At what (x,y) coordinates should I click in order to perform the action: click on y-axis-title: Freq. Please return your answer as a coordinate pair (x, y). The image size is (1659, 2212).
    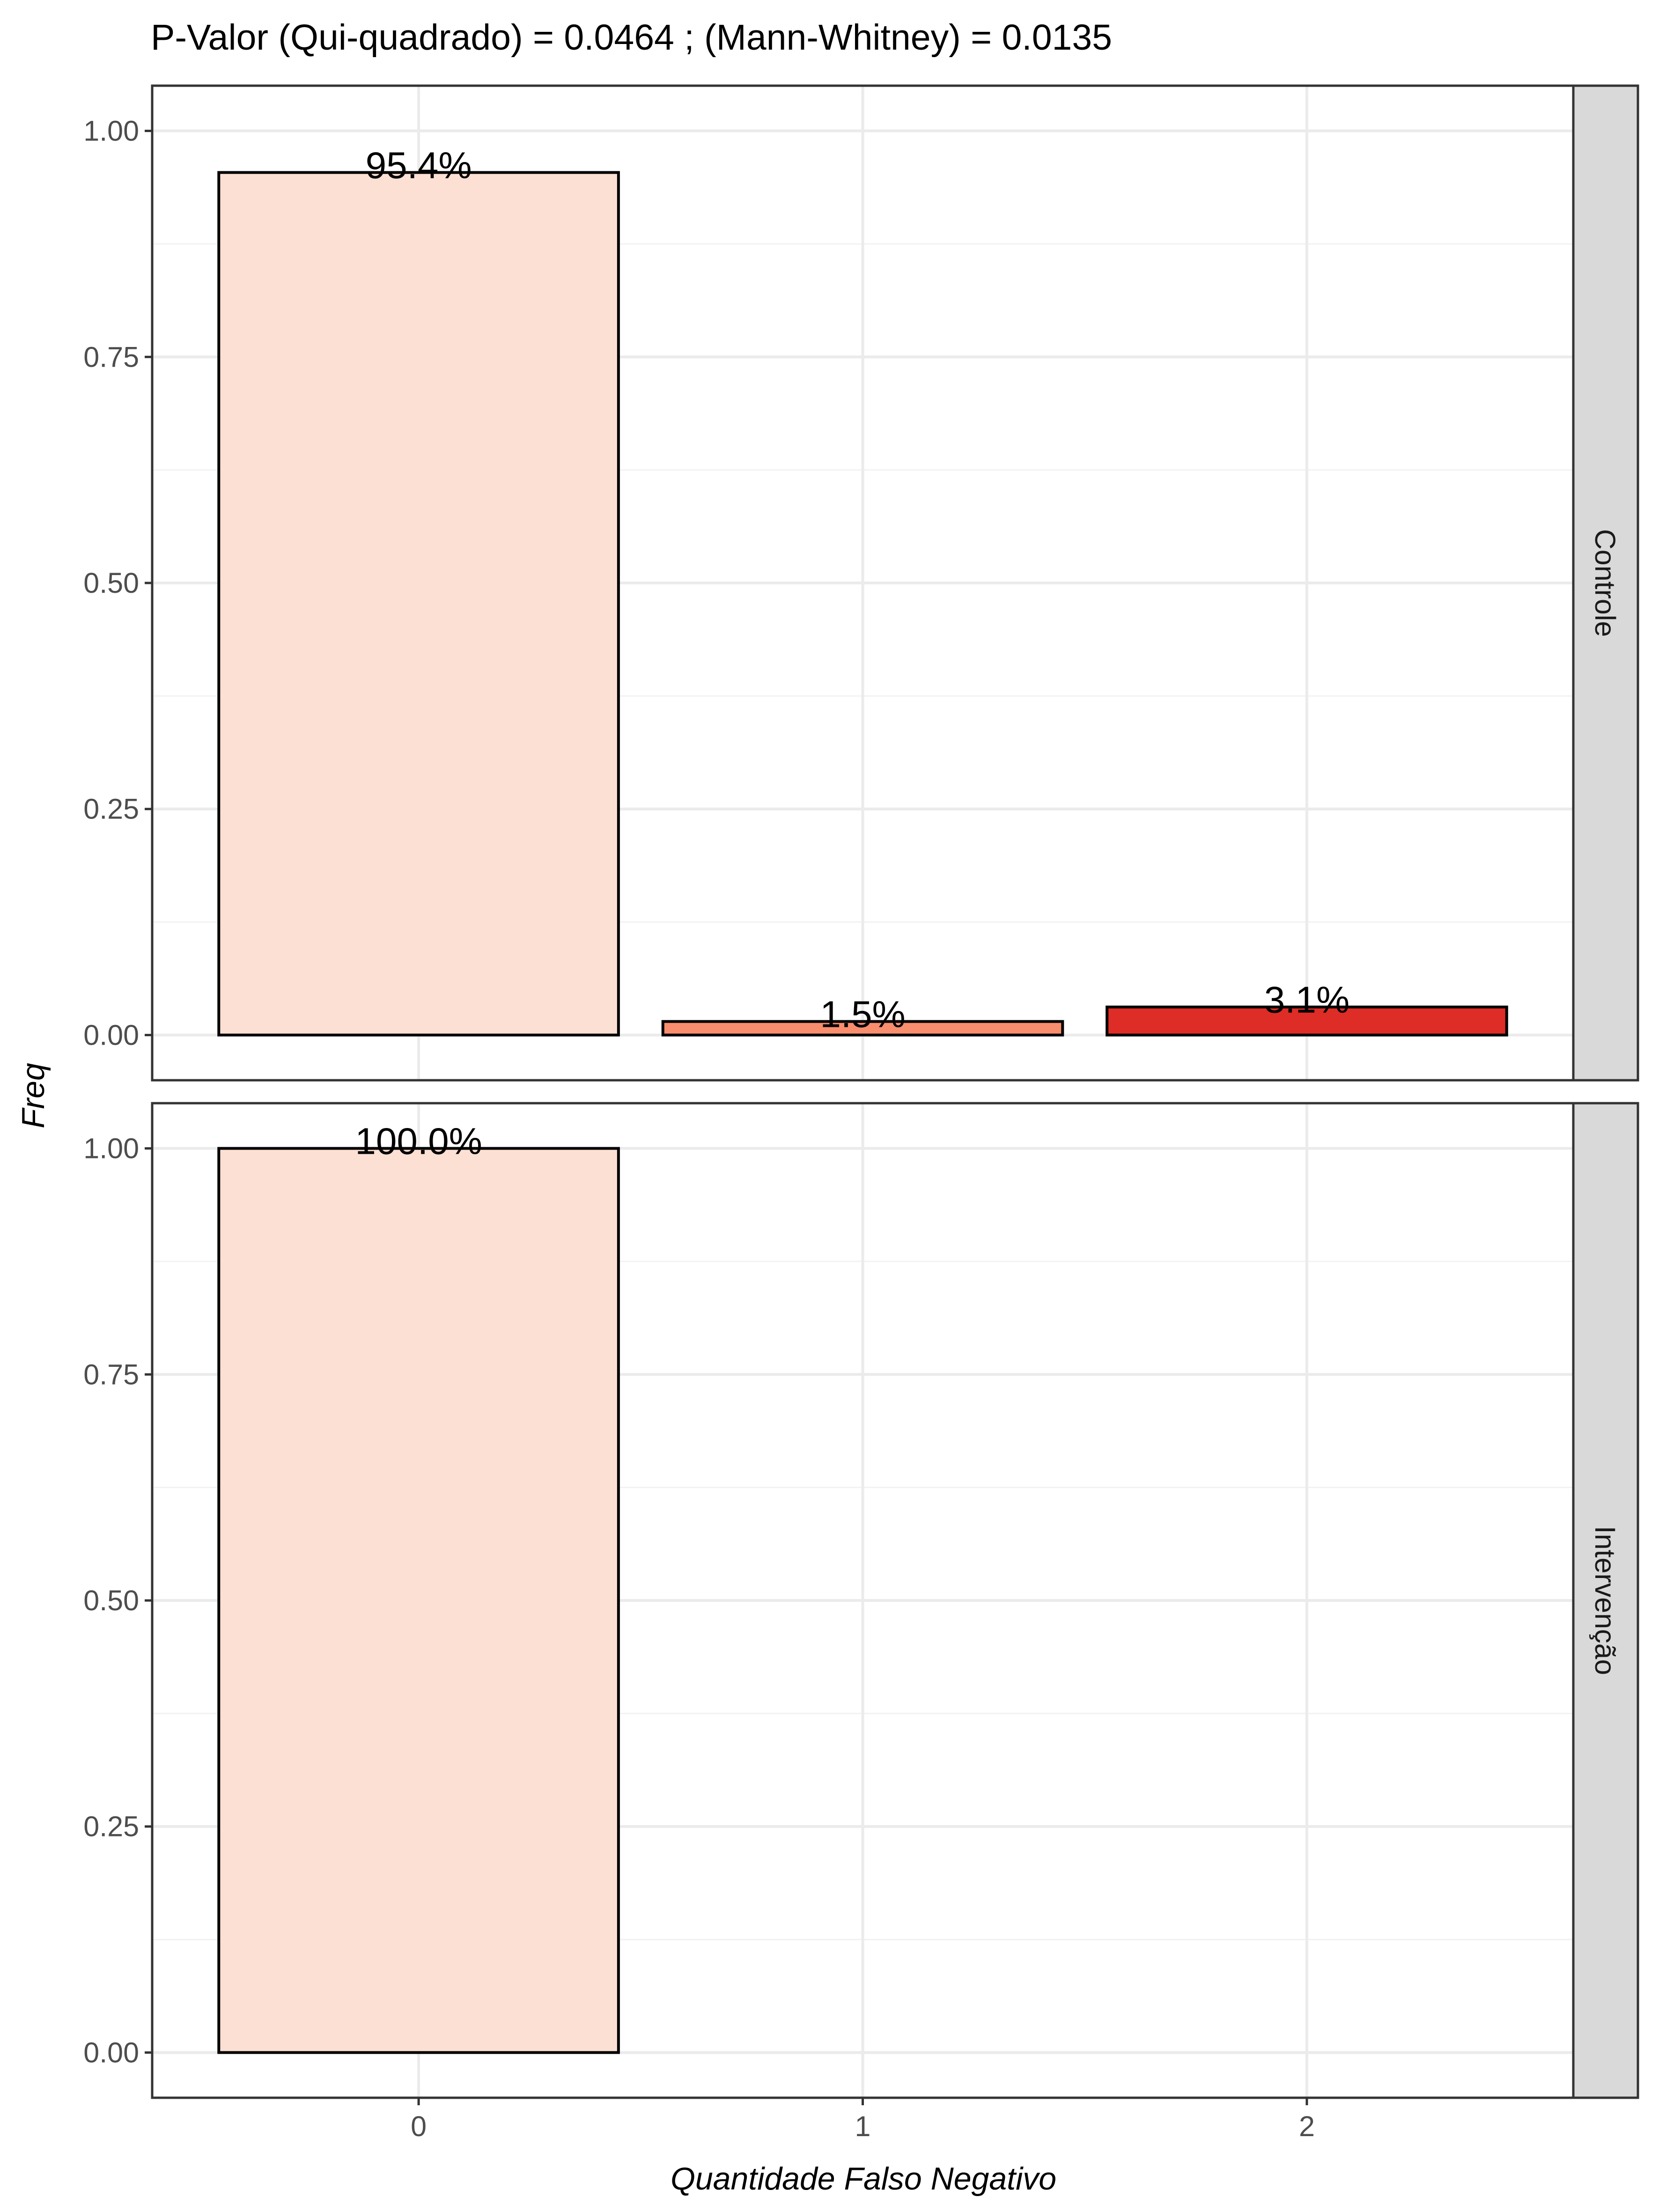
    Looking at the image, I should click on (33, 1095).